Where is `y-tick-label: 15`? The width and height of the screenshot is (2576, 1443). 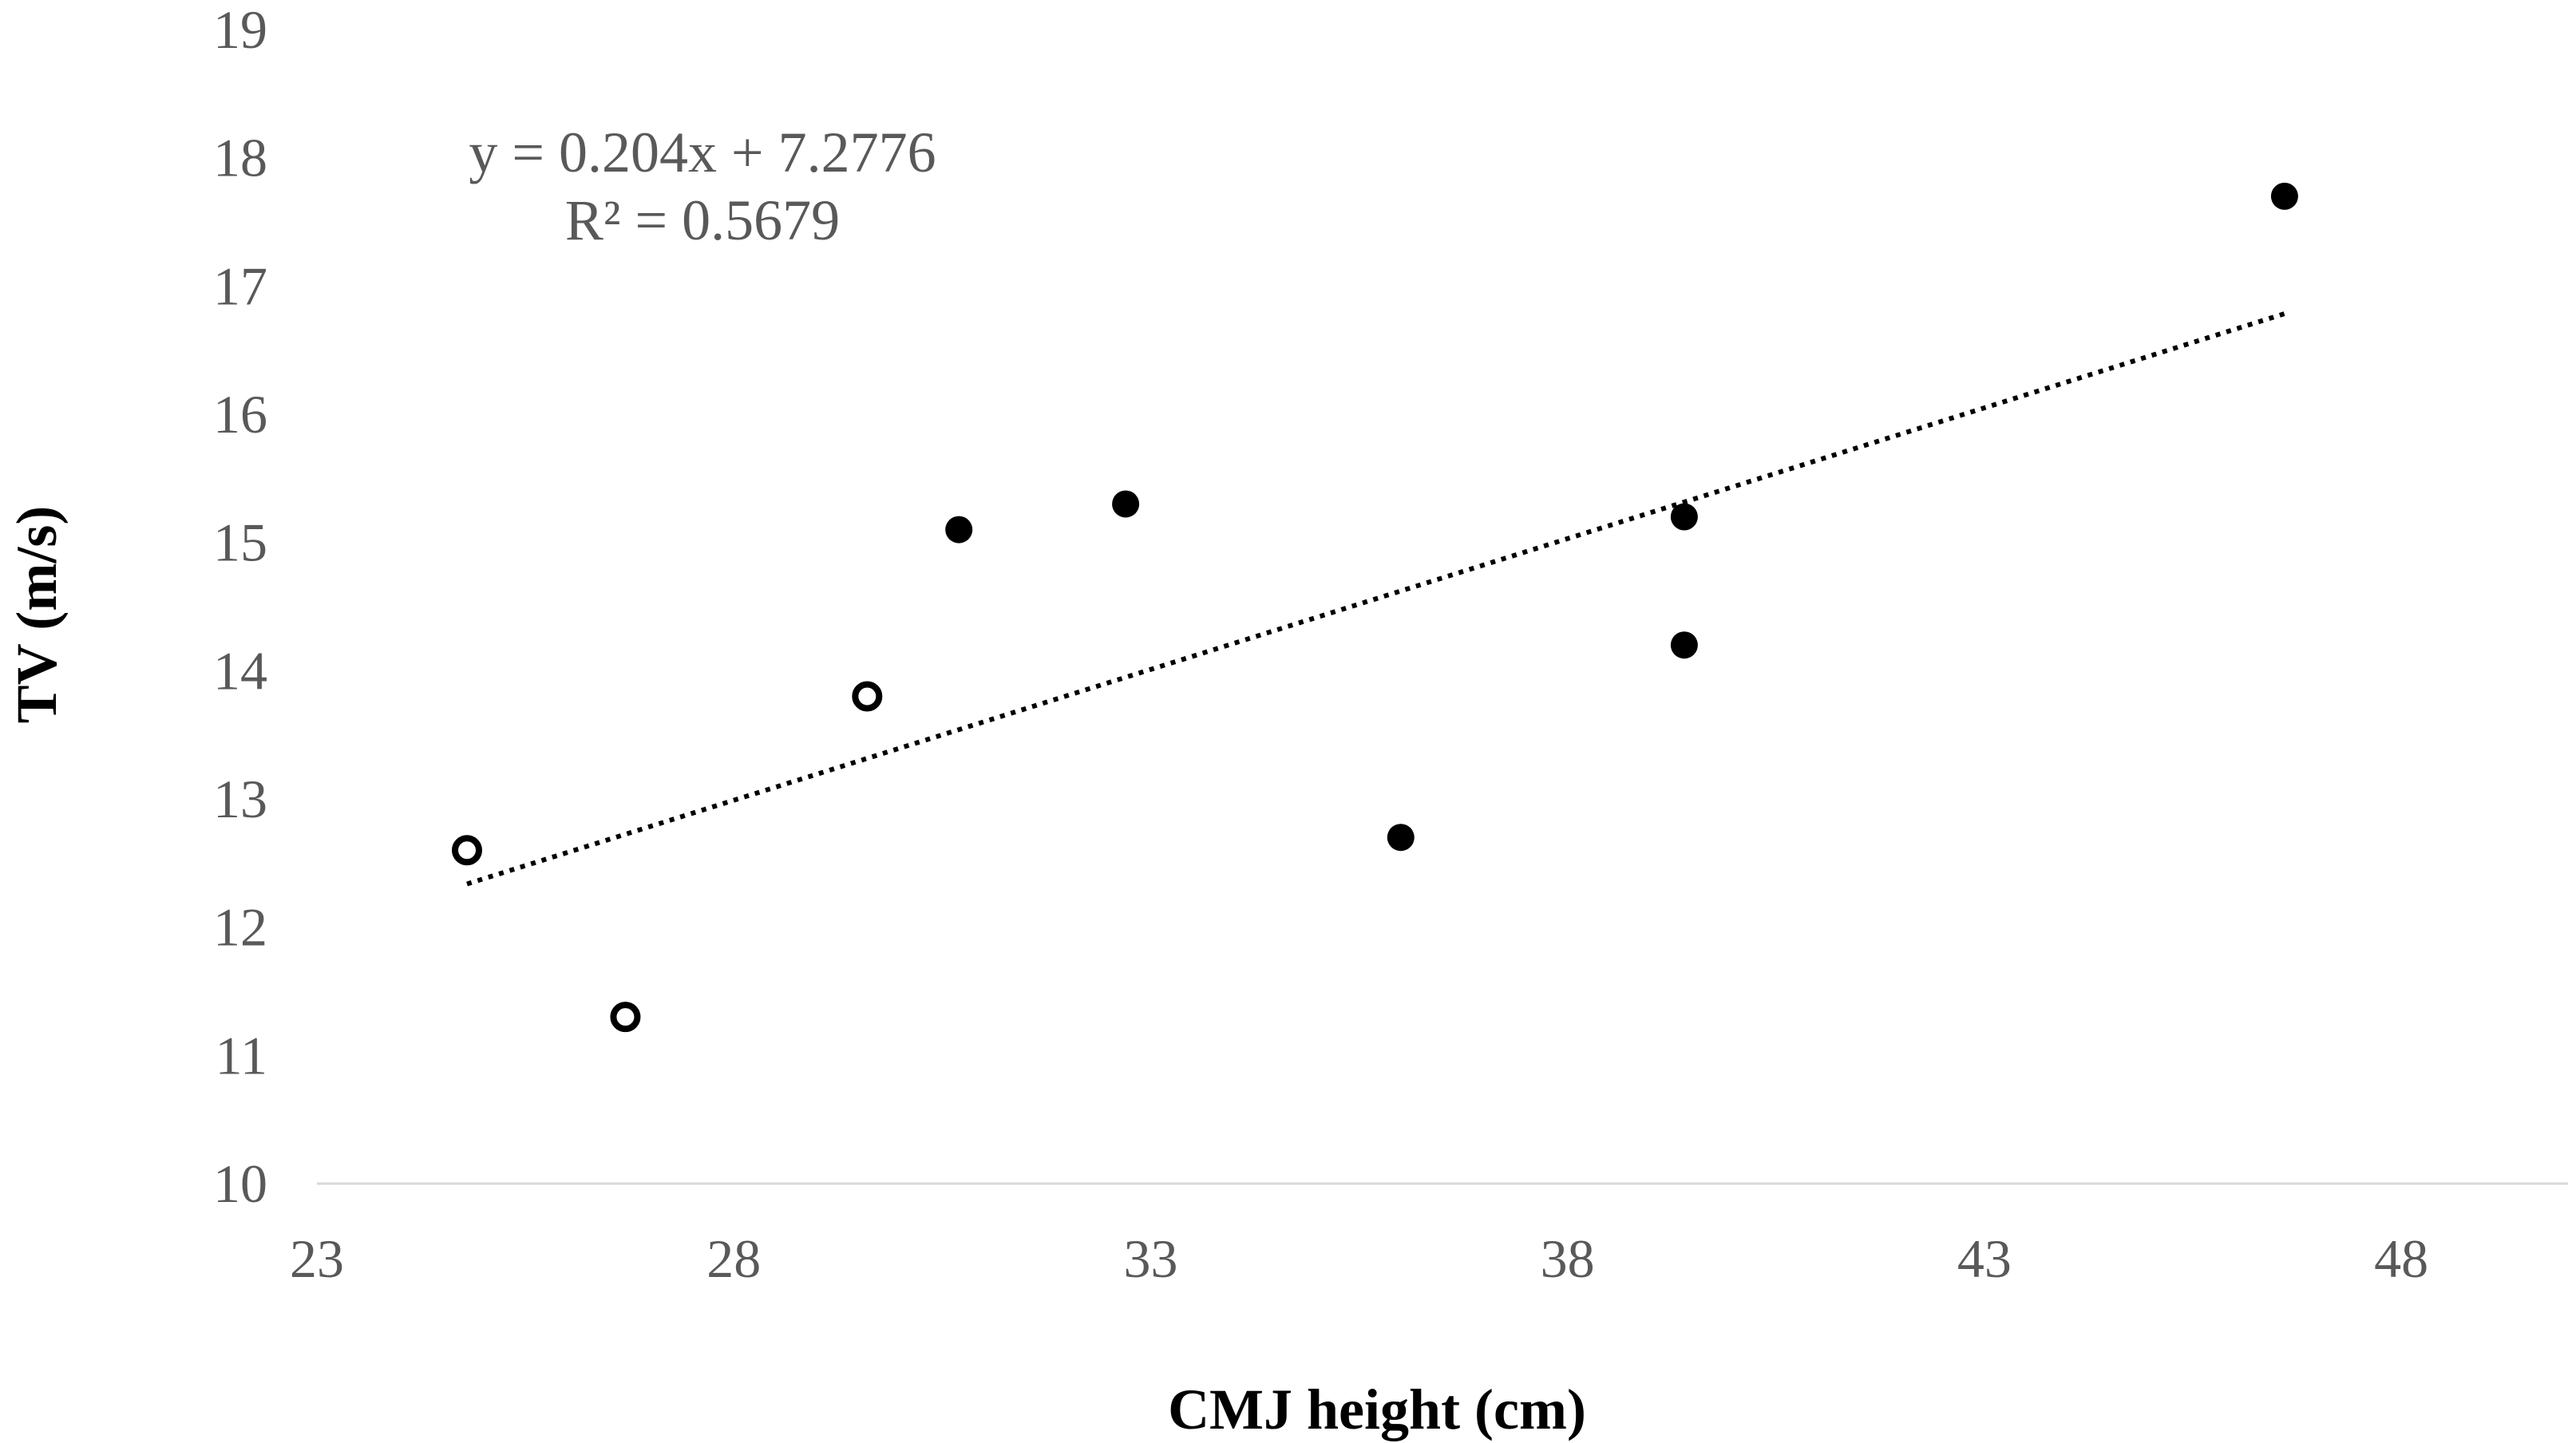 y-tick-label: 15 is located at coordinates (240, 542).